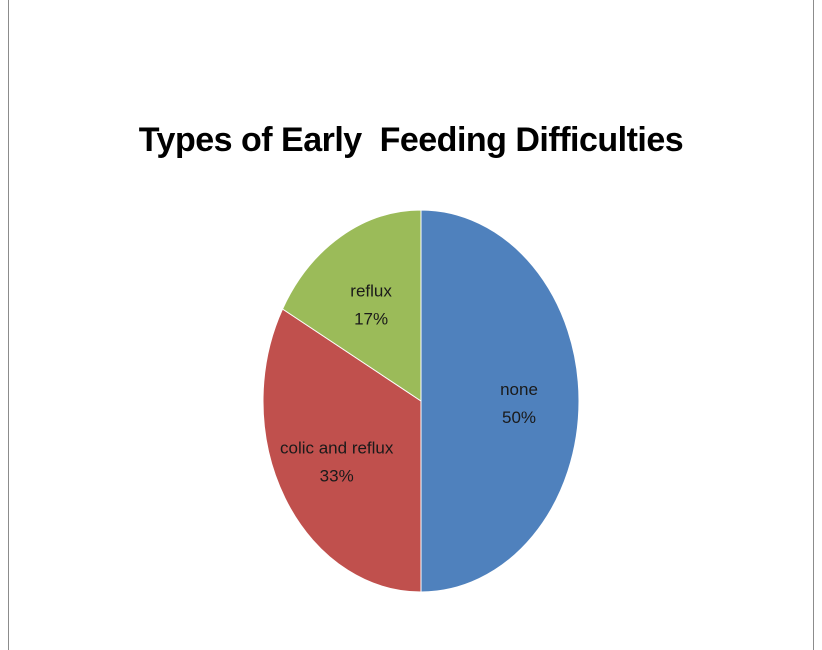 This screenshot has height=650, width=822. I want to click on slice-percent-label: 33%, so click(337, 475).